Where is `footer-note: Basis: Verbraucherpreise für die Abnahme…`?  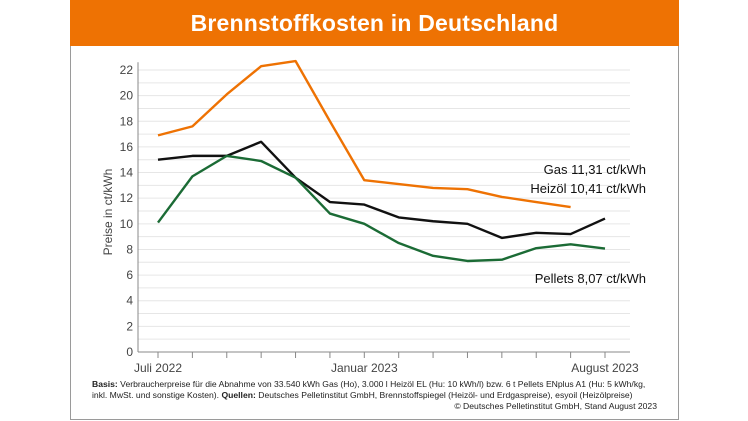 footer-note: Basis: Verbraucherpreise für die Abnahme… is located at coordinates (374, 395).